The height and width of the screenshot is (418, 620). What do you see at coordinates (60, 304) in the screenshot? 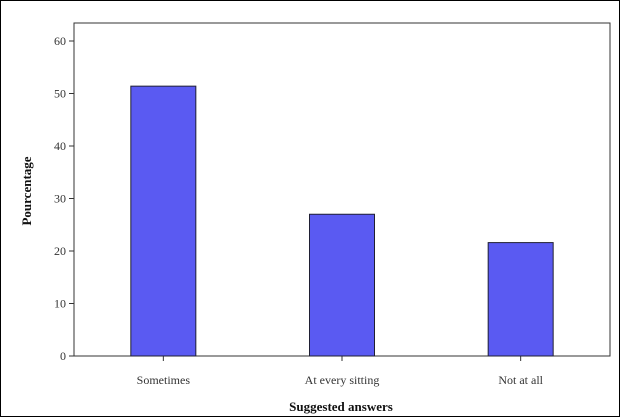
I see `y-tick-label: 10` at bounding box center [60, 304].